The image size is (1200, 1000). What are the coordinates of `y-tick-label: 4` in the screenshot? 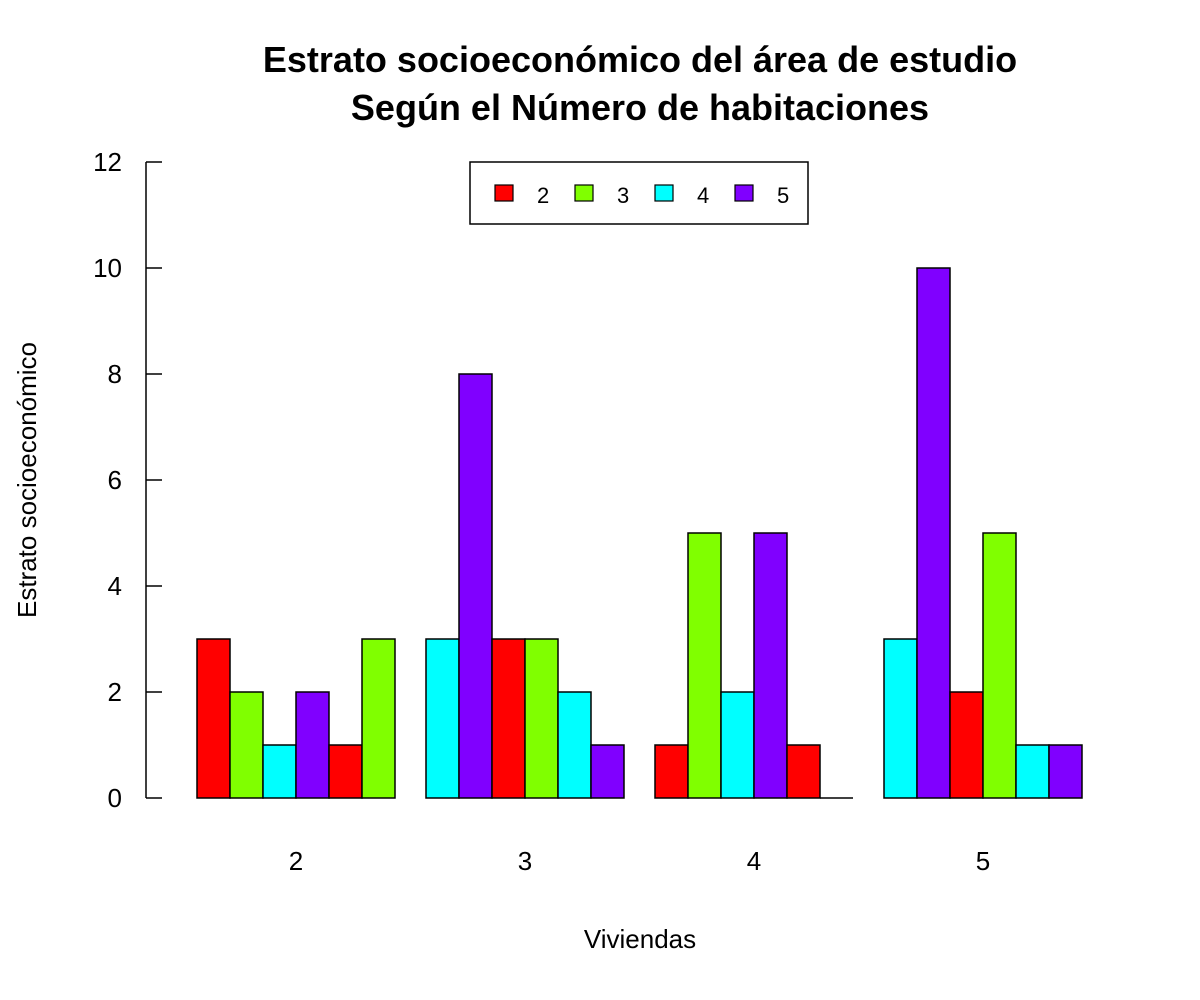 It's located at (115, 586).